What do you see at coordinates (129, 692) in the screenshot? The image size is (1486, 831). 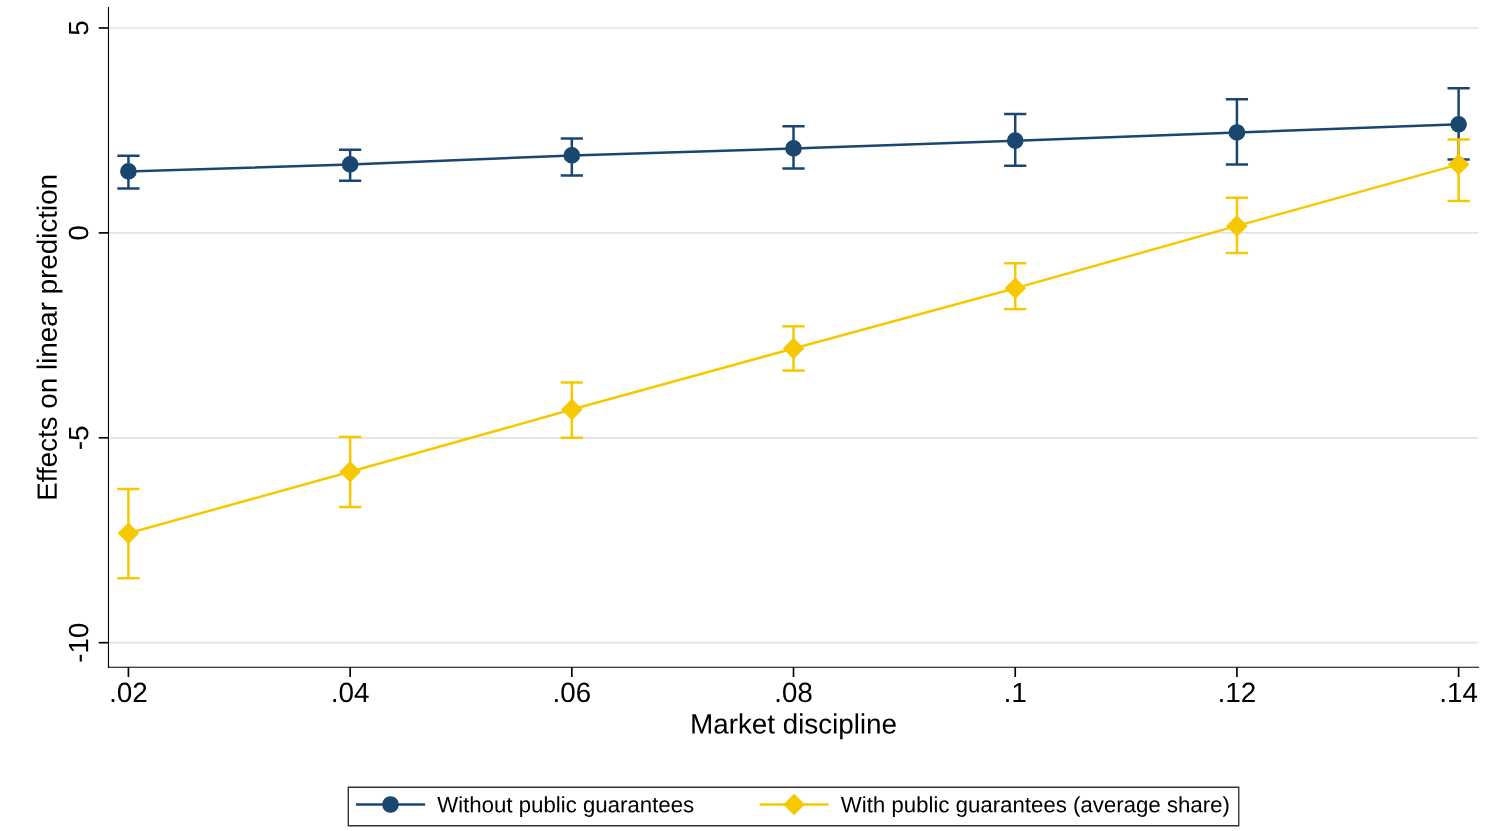 I see `x-tick-label: .02` at bounding box center [129, 692].